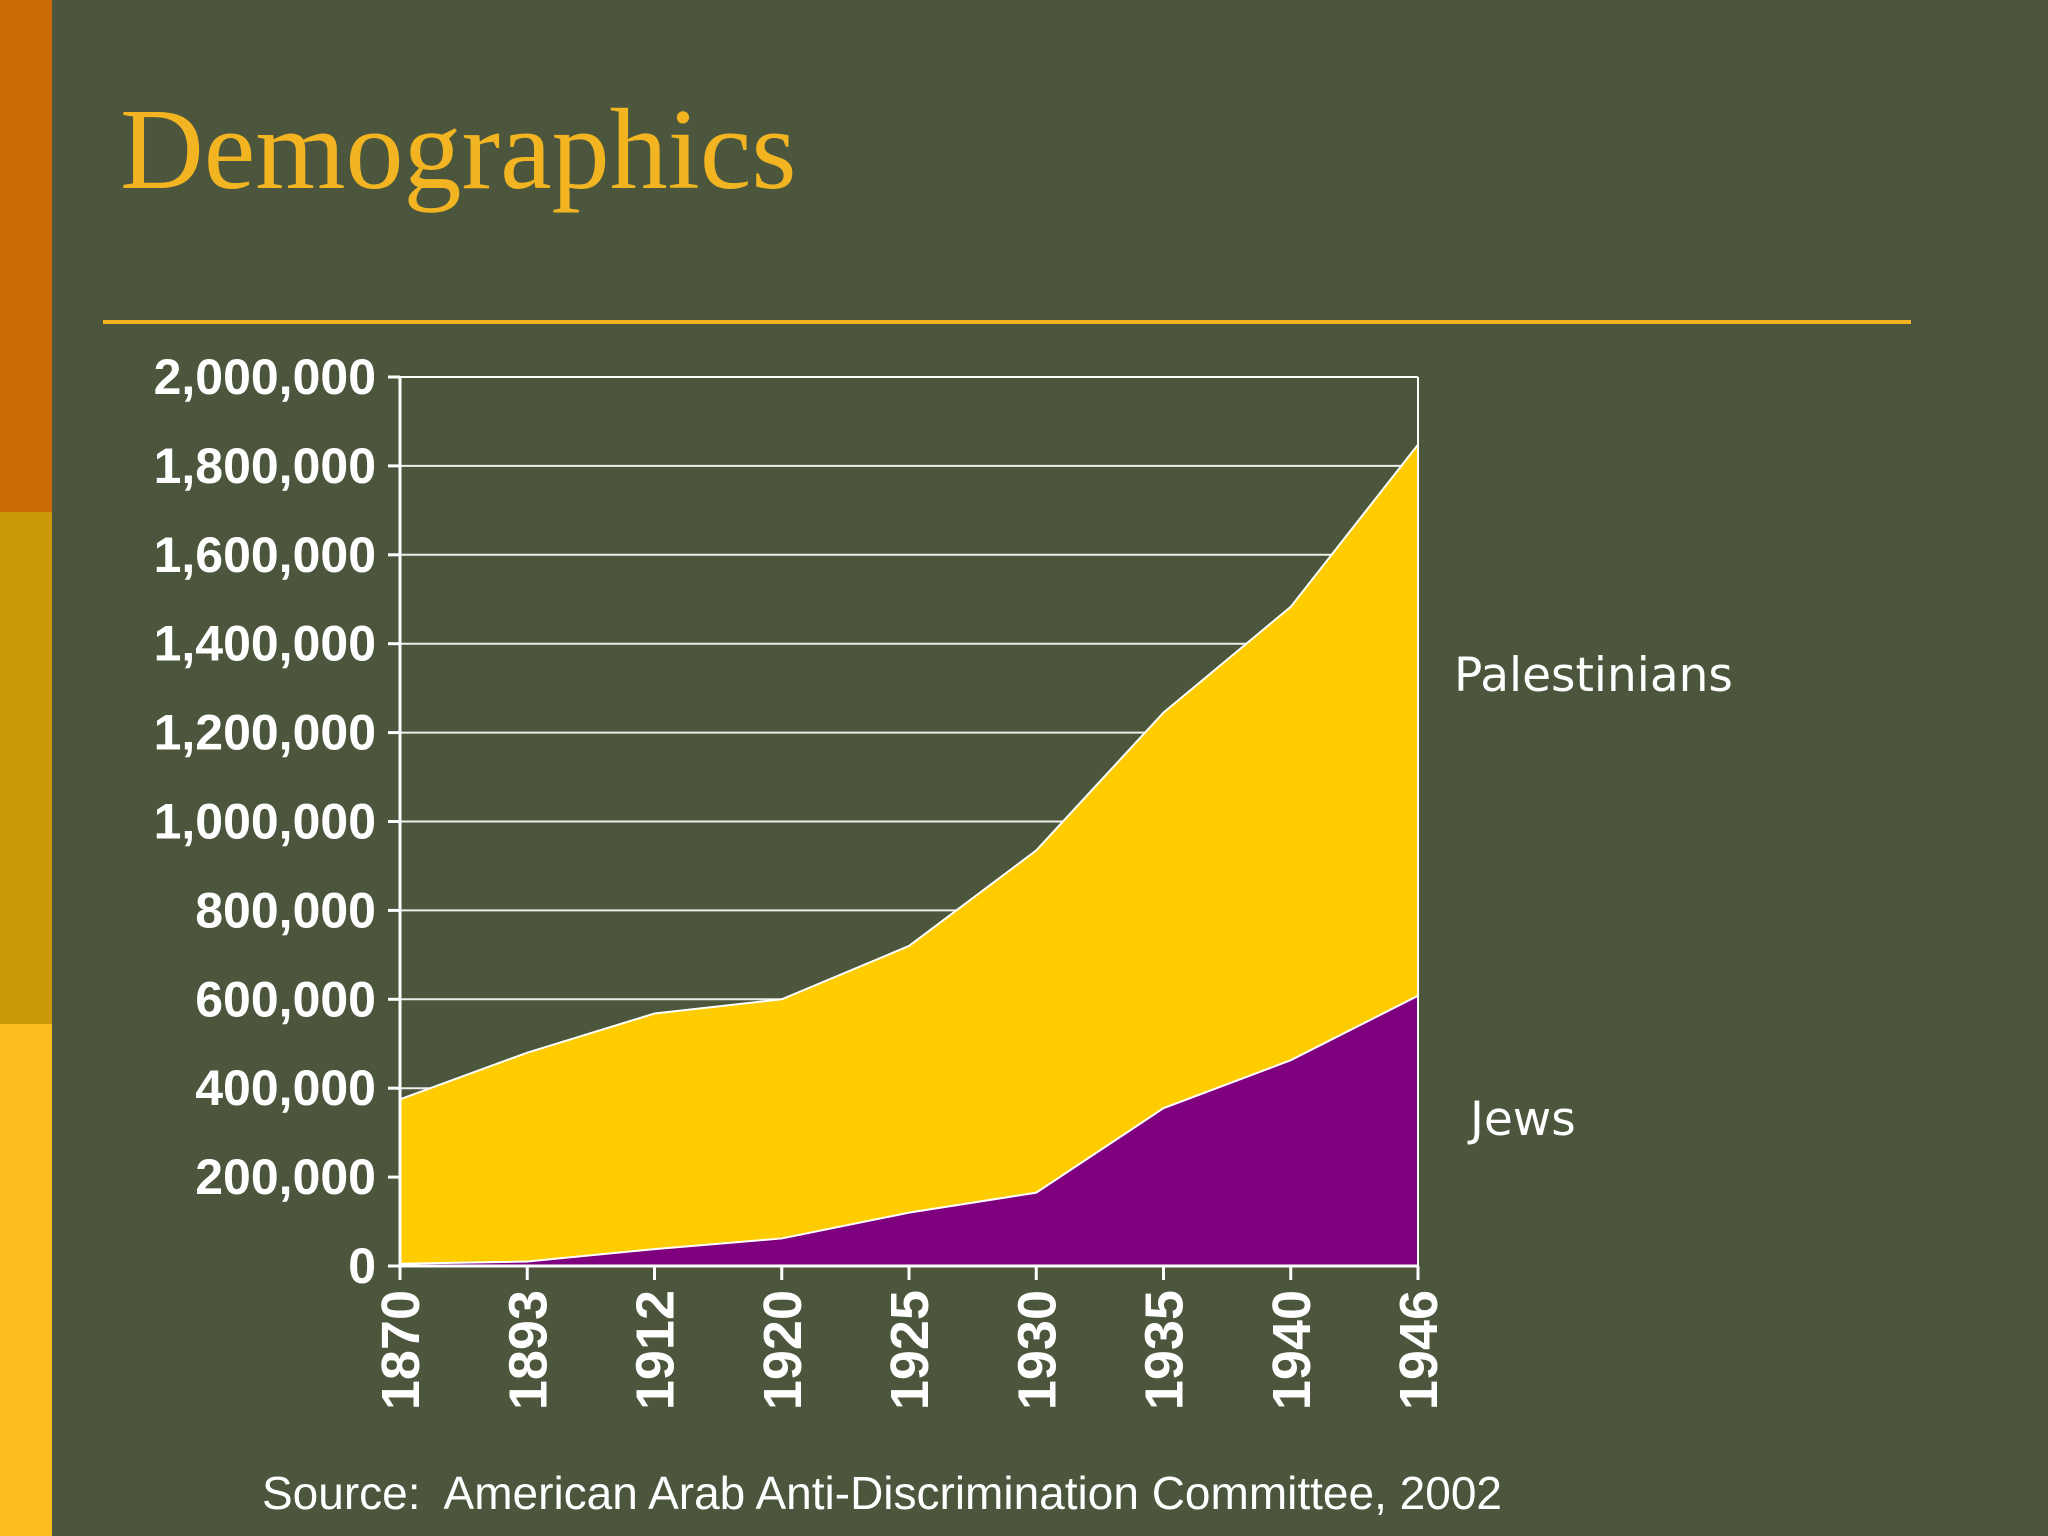  Describe the element at coordinates (26, 768) in the screenshot. I see `accent-bar-middle` at that location.